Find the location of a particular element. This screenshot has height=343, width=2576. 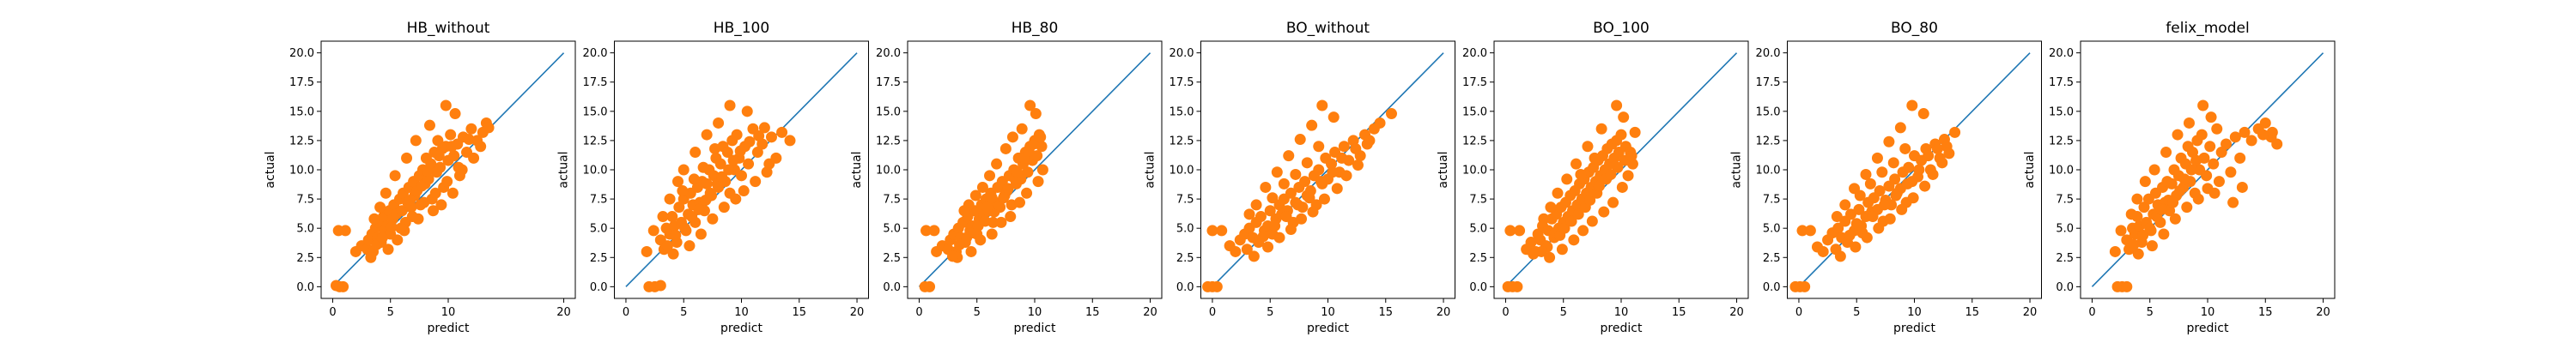

y-tick-label: 5.0 is located at coordinates (1478, 230).